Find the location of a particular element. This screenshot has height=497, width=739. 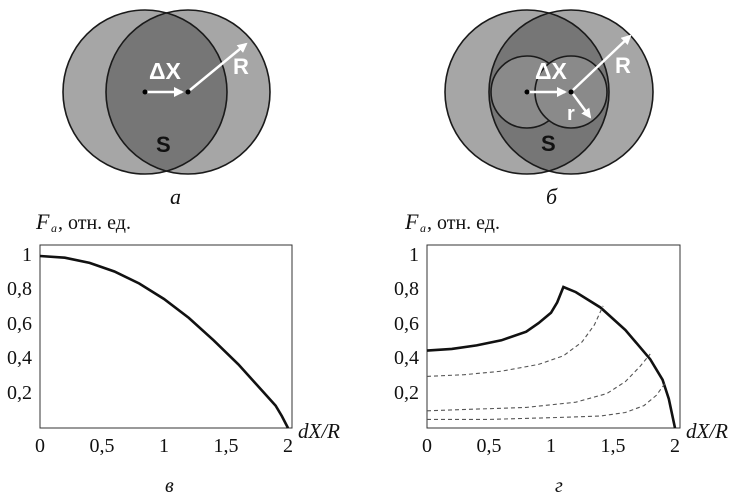

diagram-b-left-center is located at coordinates (527, 92).